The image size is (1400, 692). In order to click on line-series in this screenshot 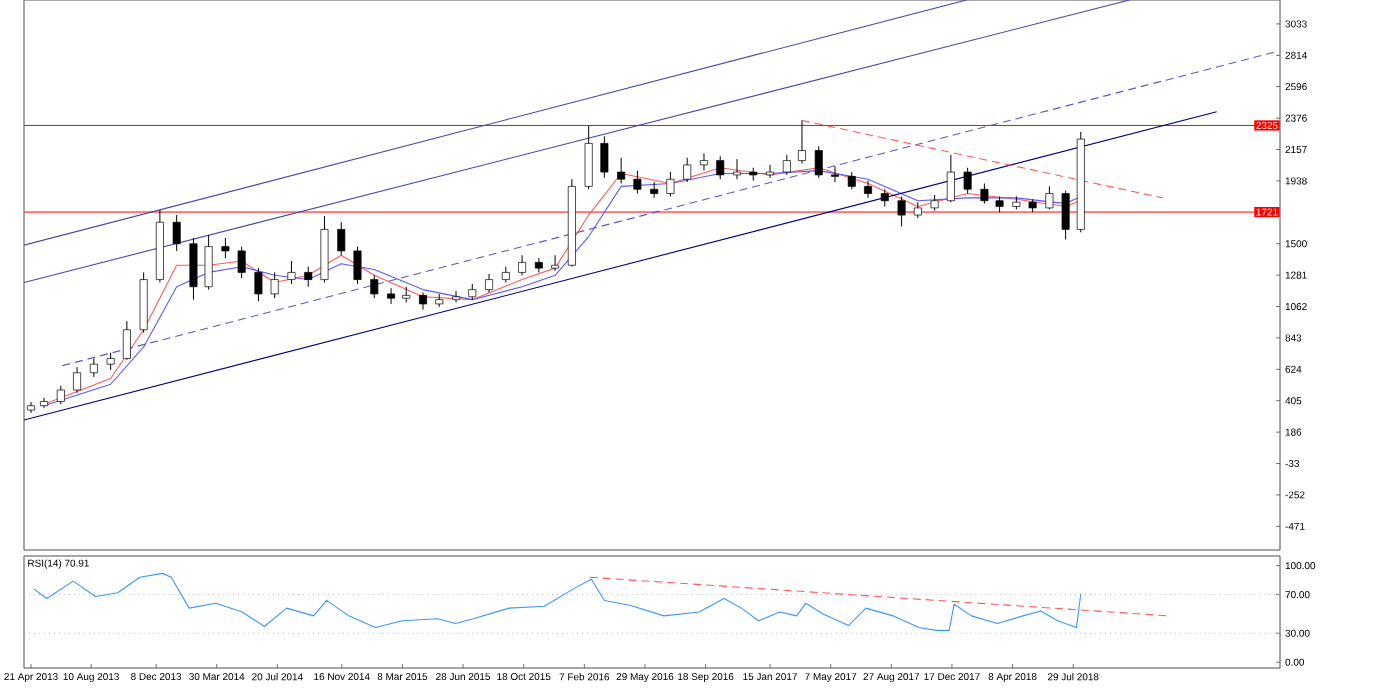, I will do `click(557, 601)`.